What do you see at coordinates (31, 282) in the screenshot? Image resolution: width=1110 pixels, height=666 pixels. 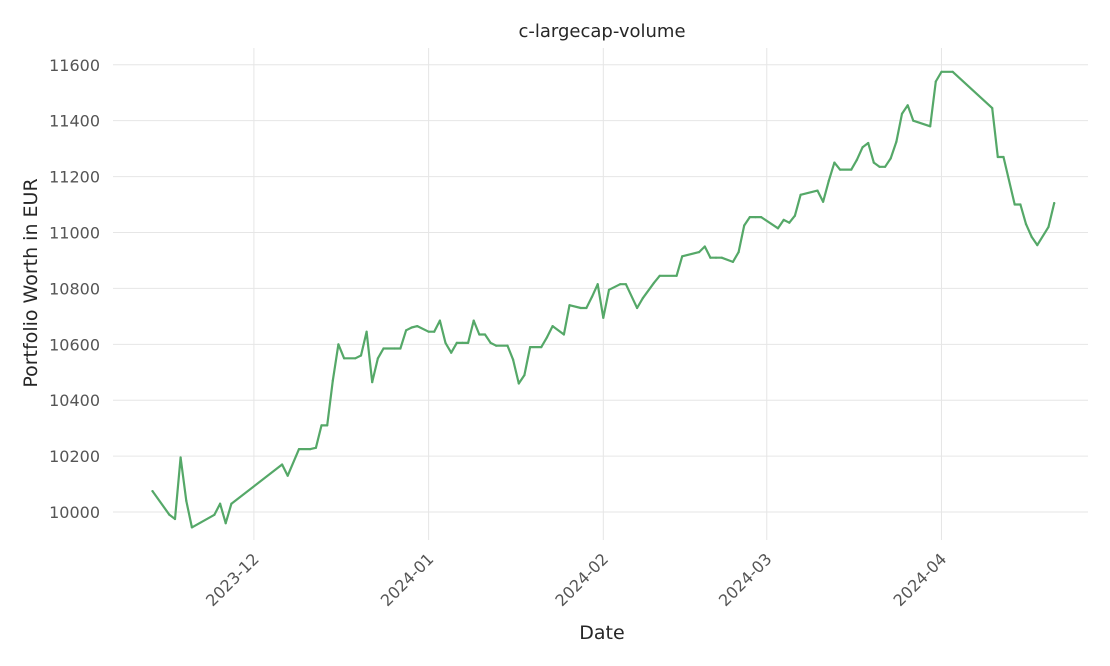 I see `y-axis-label: Portfolio Worth in EUR` at bounding box center [31, 282].